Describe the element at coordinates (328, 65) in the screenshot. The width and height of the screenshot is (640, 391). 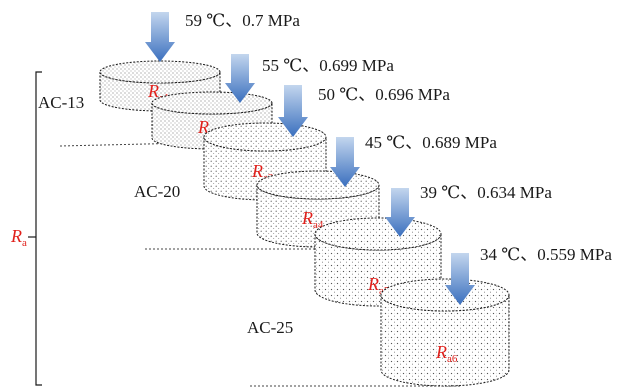
I see `condition-label-2: 55 ℃、0.699 MPa` at that location.